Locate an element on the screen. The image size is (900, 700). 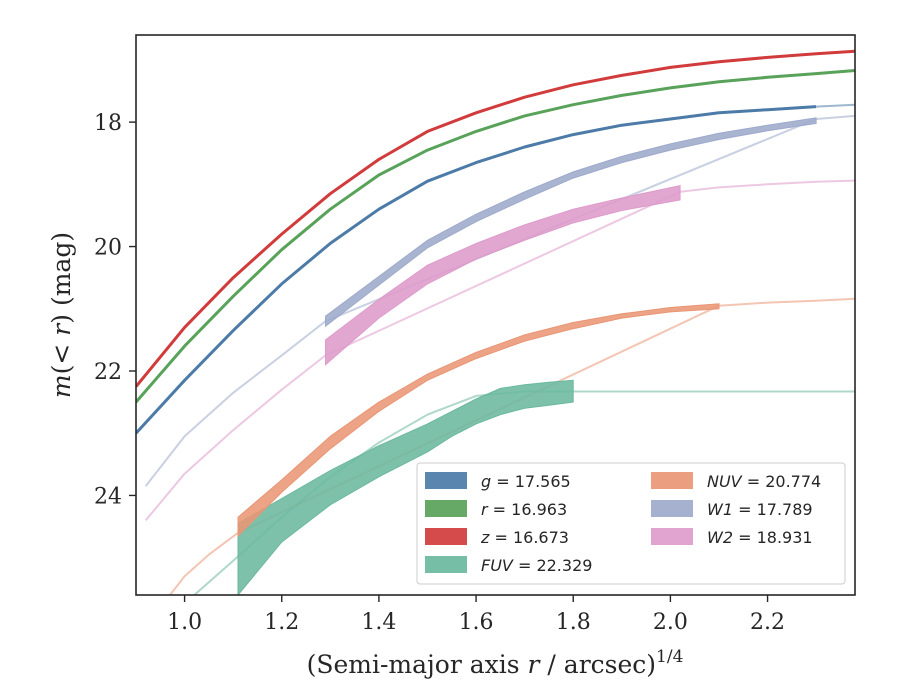
legend-label-NUV: NUV = 20.774 is located at coordinates (764, 481).